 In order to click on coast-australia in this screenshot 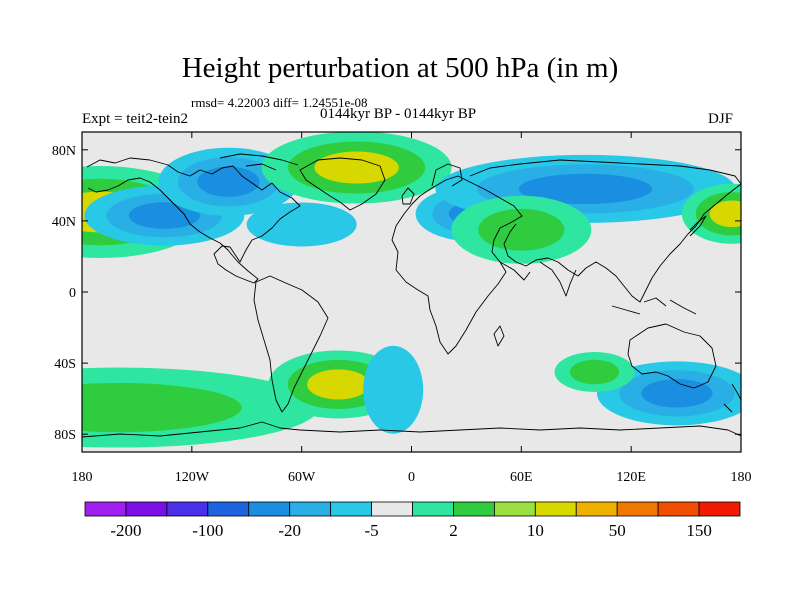, I will do `click(672, 356)`.